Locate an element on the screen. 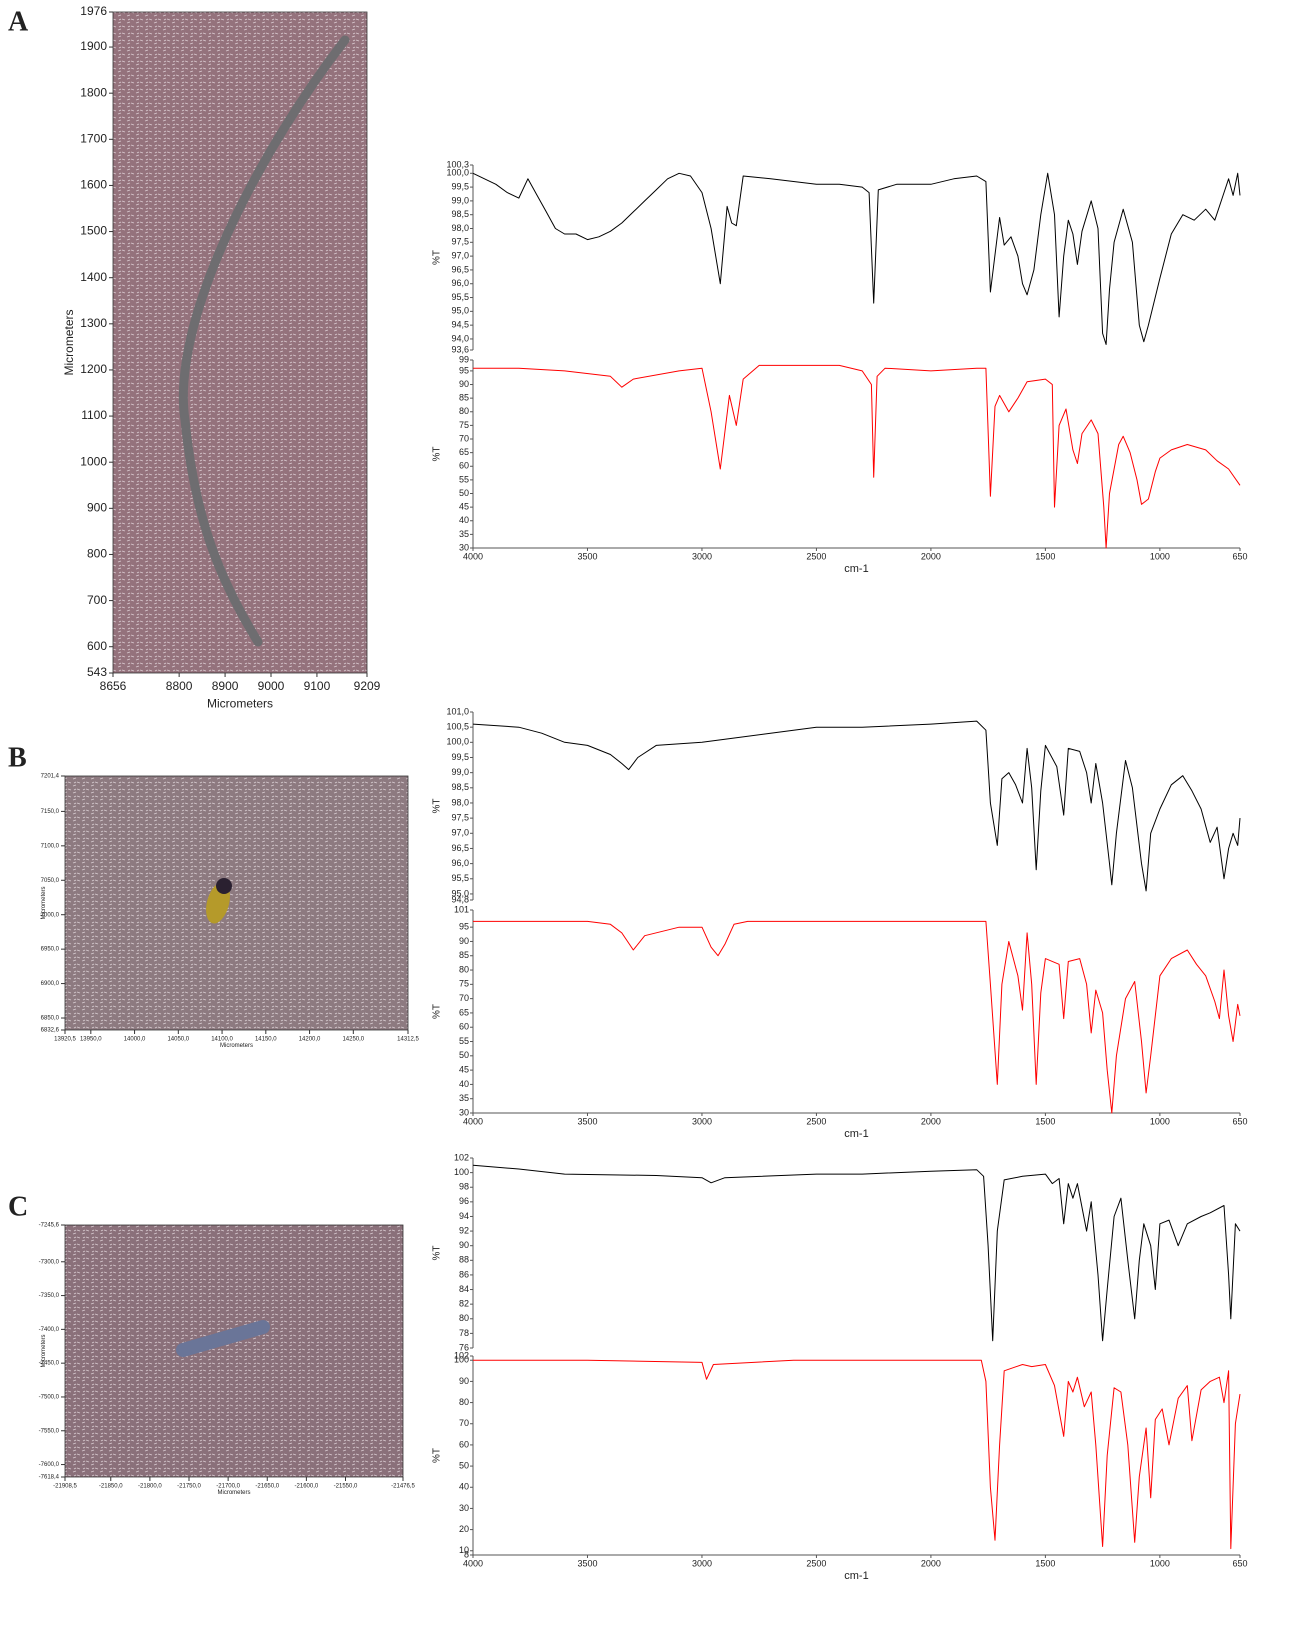 The width and height of the screenshot is (1301, 1628). x-tick-label: 9000 is located at coordinates (271, 686).